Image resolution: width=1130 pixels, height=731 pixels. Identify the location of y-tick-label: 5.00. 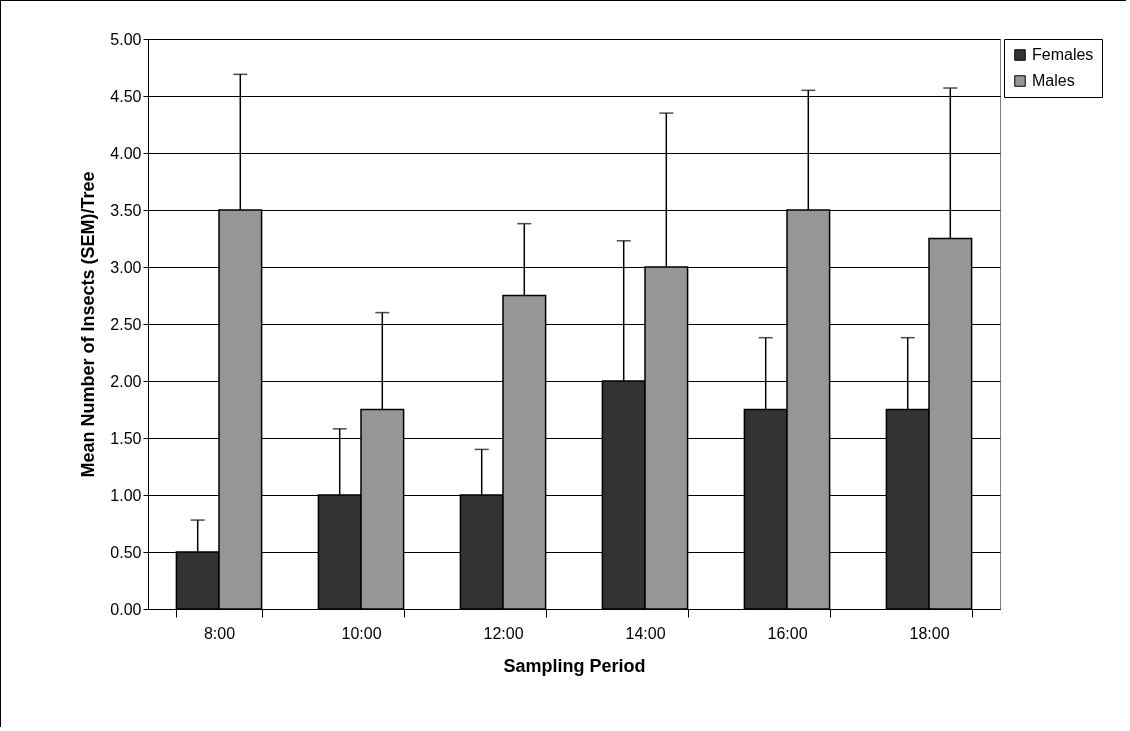
(126, 39).